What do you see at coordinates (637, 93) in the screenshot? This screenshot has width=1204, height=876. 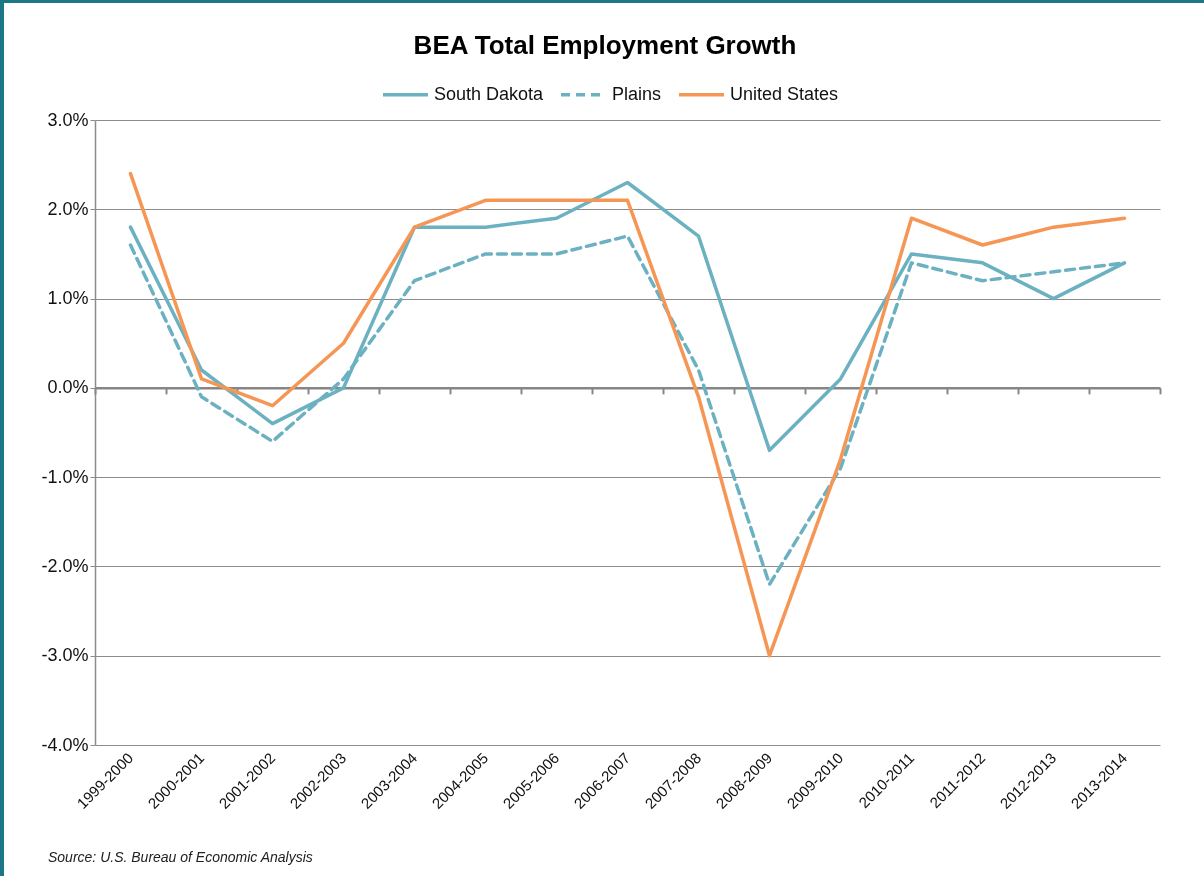 I see `legend-label: Plains` at bounding box center [637, 93].